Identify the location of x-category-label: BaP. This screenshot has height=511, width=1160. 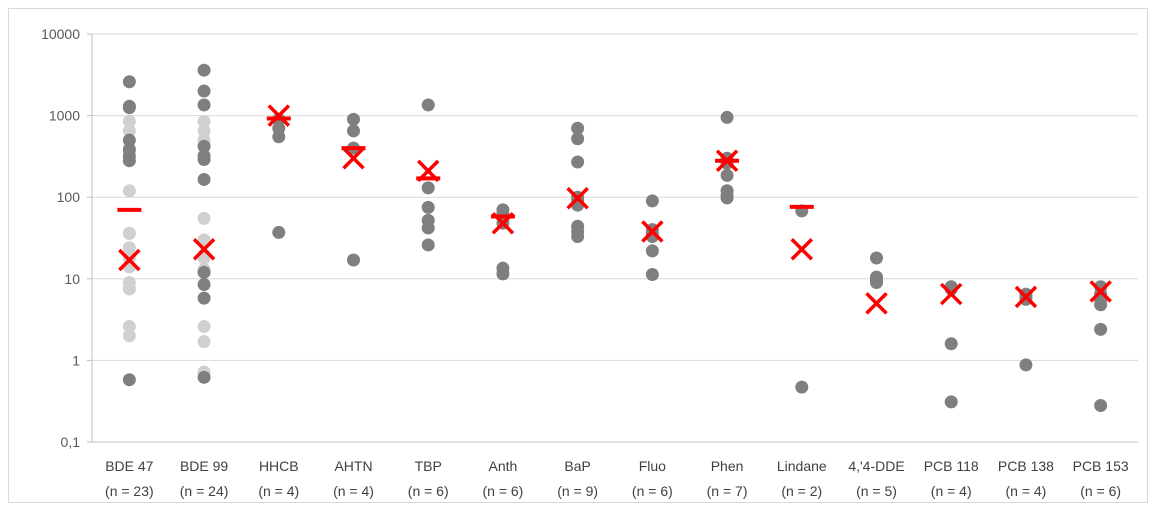
(577, 466).